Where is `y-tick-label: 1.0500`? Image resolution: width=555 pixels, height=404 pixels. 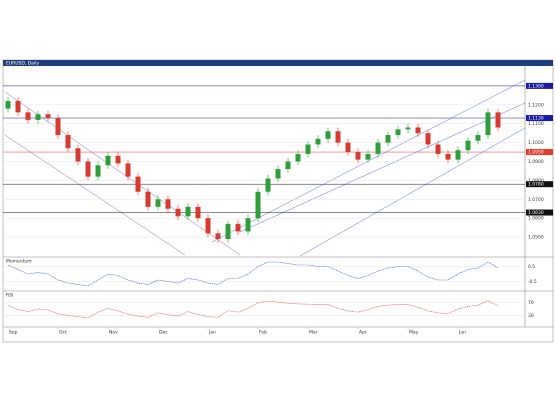
y-tick-label: 1.0500 is located at coordinates (536, 238).